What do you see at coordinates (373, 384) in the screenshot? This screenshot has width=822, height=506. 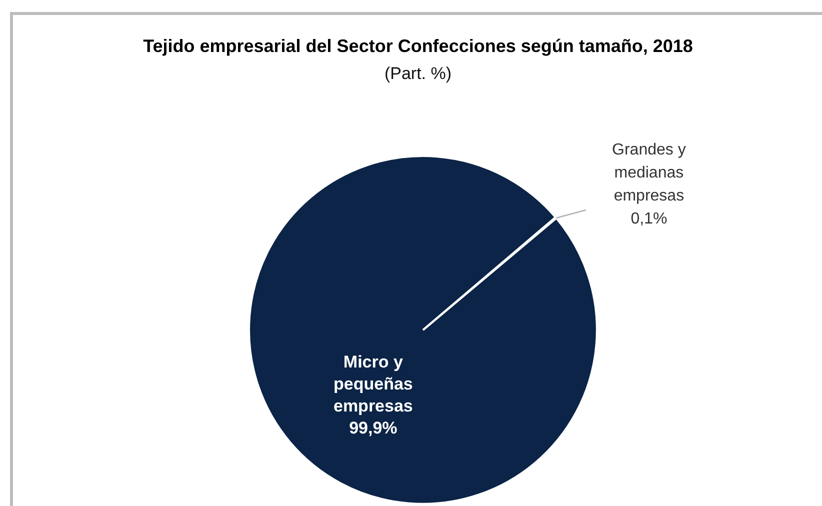 I see `slice-label: Micro y pequeñas empresas` at bounding box center [373, 384].